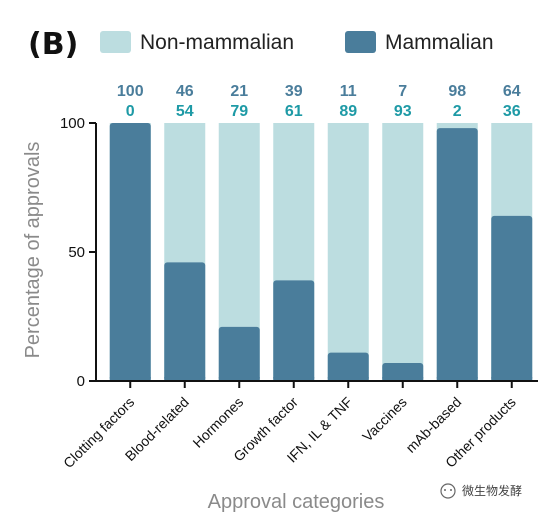 This screenshot has height=516, width=552. What do you see at coordinates (33, 250) in the screenshot?
I see `y-axis-title: Percentage of approvals` at bounding box center [33, 250].